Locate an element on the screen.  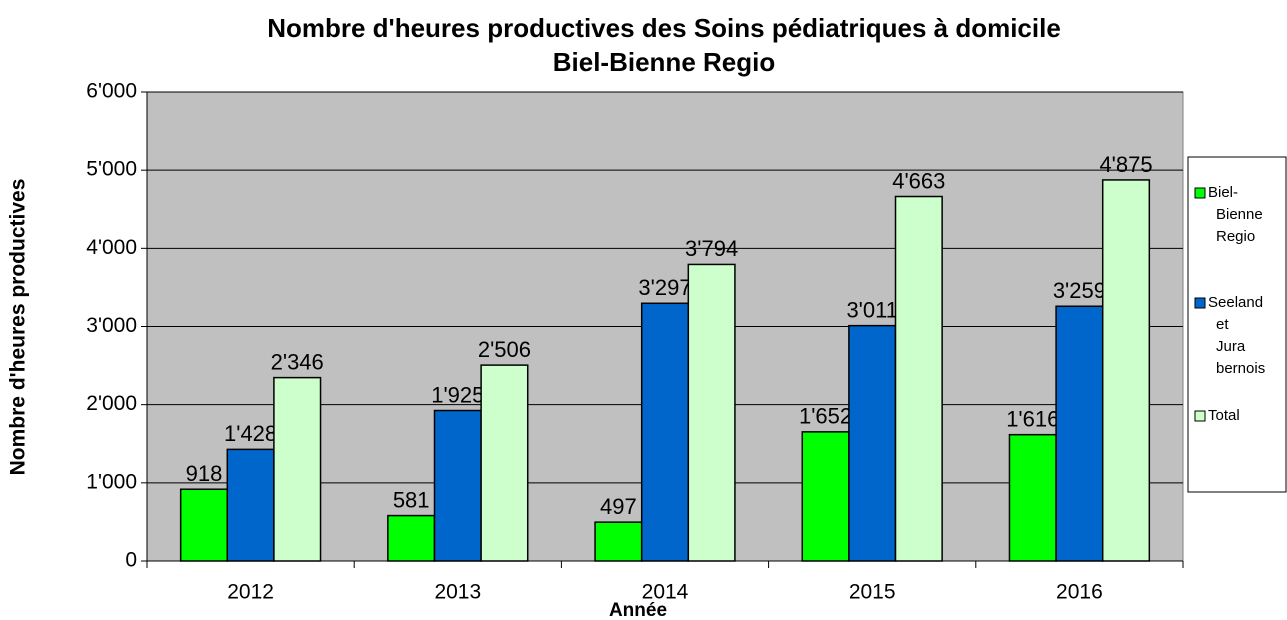
value-label: 1'652 is located at coordinates (825, 416).